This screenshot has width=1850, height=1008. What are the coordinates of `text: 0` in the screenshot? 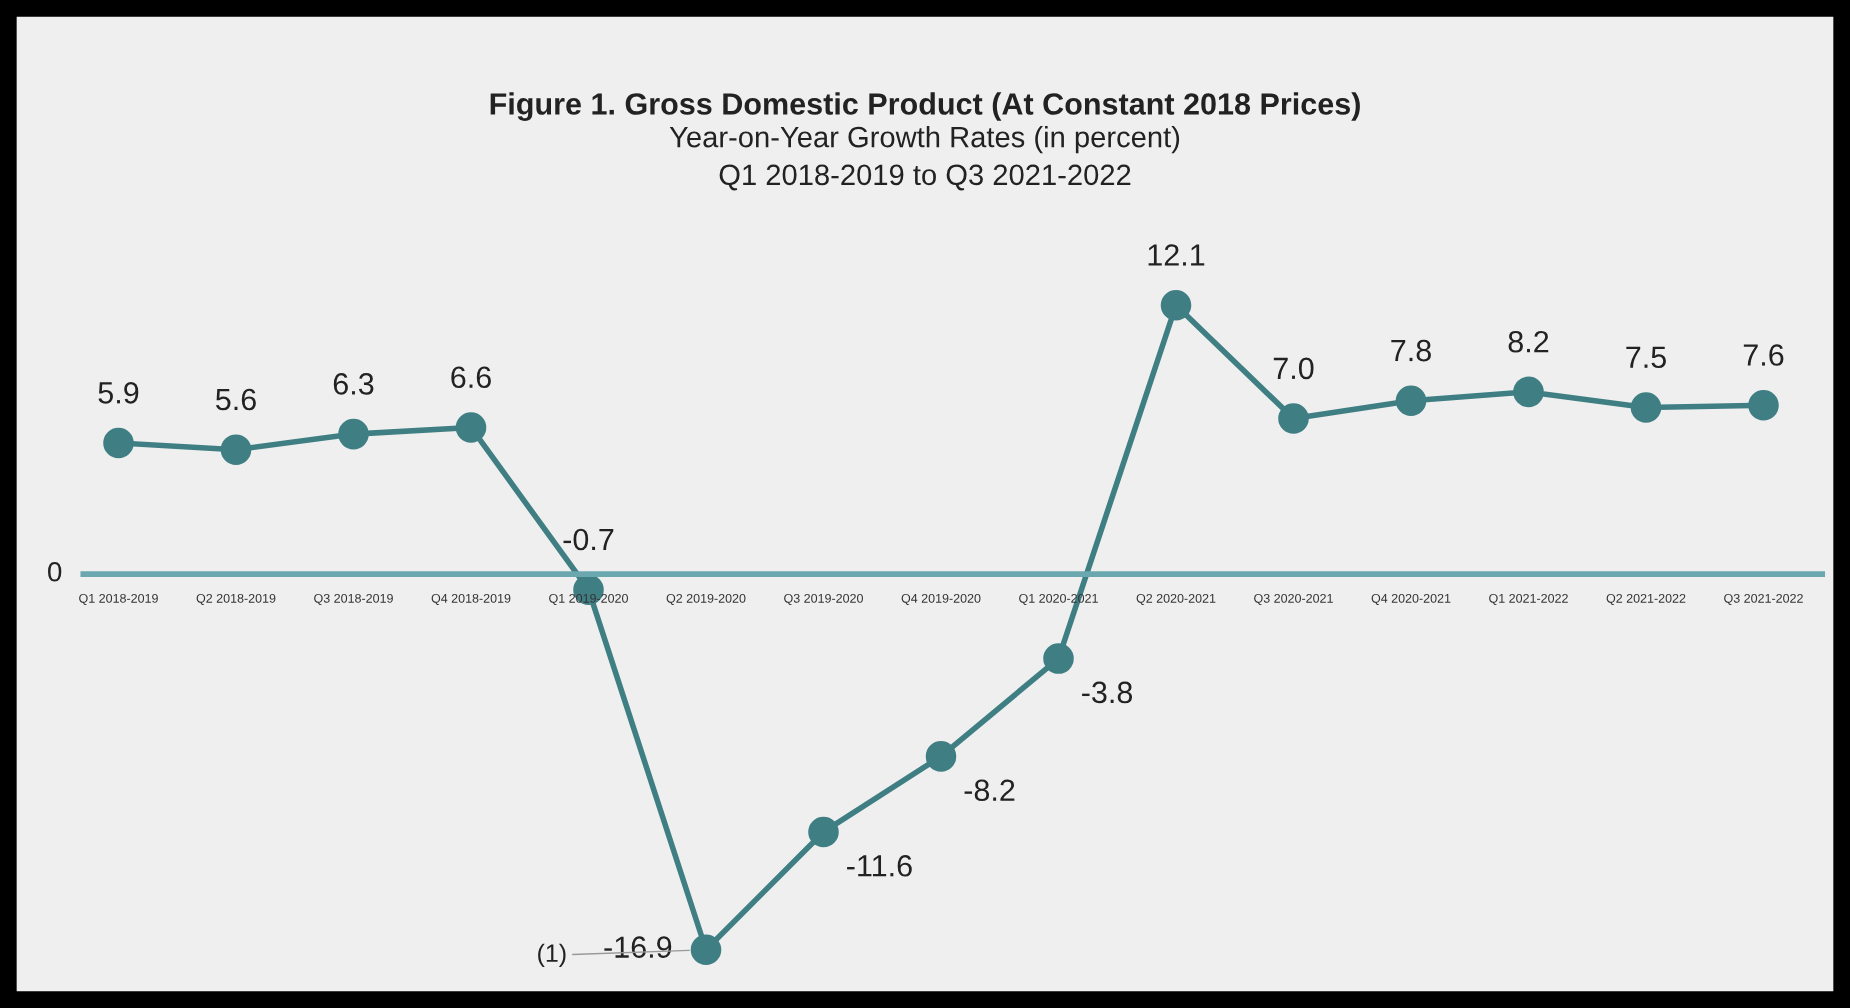 It's located at (55, 571).